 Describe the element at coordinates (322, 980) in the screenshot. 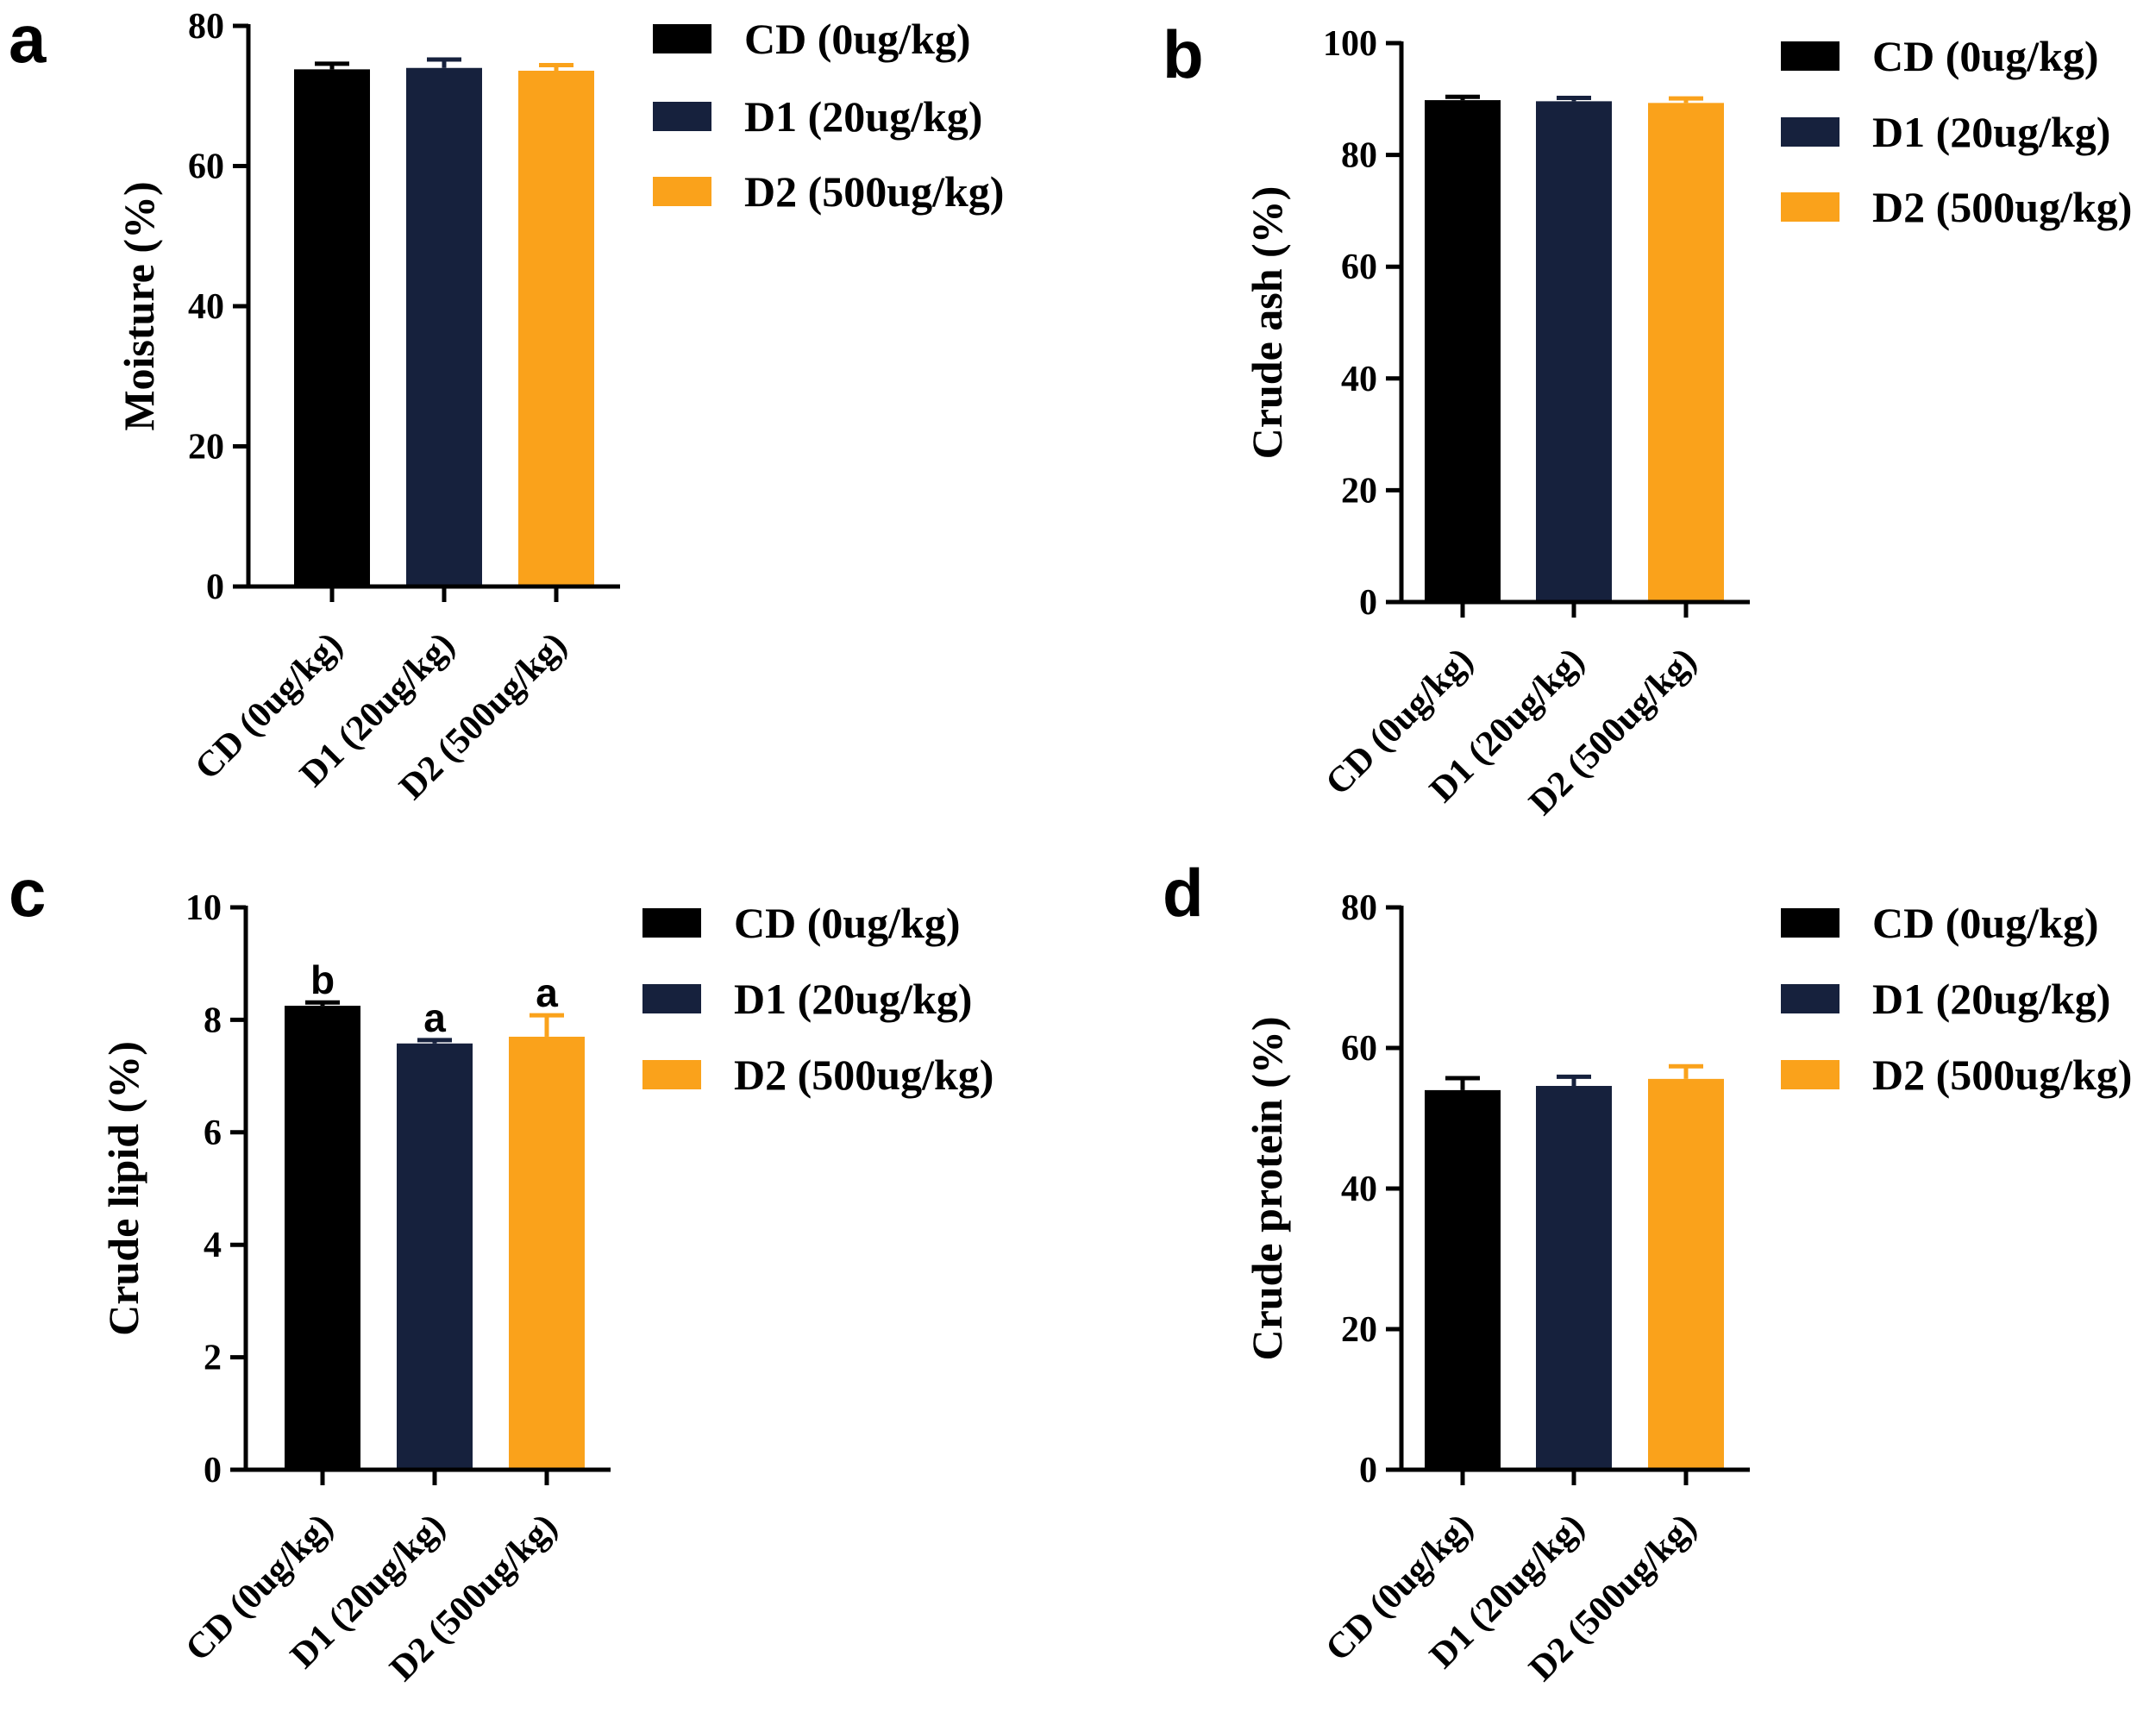

I see `significance-letter: b` at that location.